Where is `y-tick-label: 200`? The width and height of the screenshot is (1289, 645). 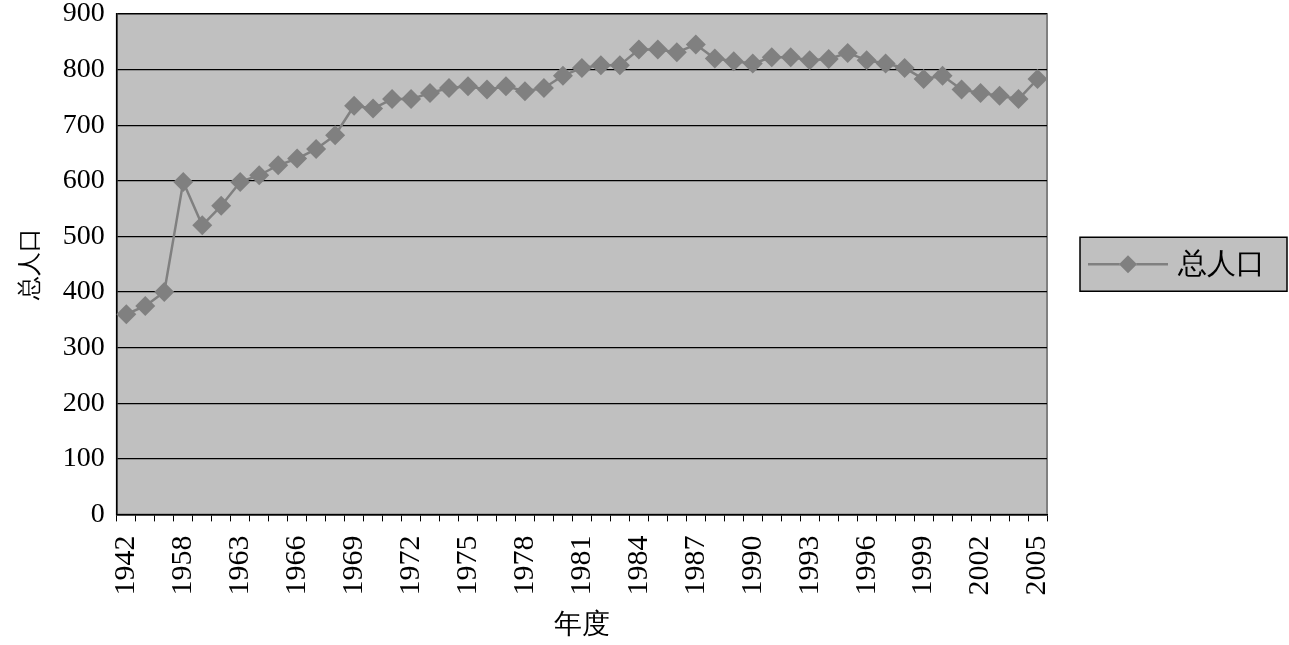
y-tick-label: 200 is located at coordinates (83, 401).